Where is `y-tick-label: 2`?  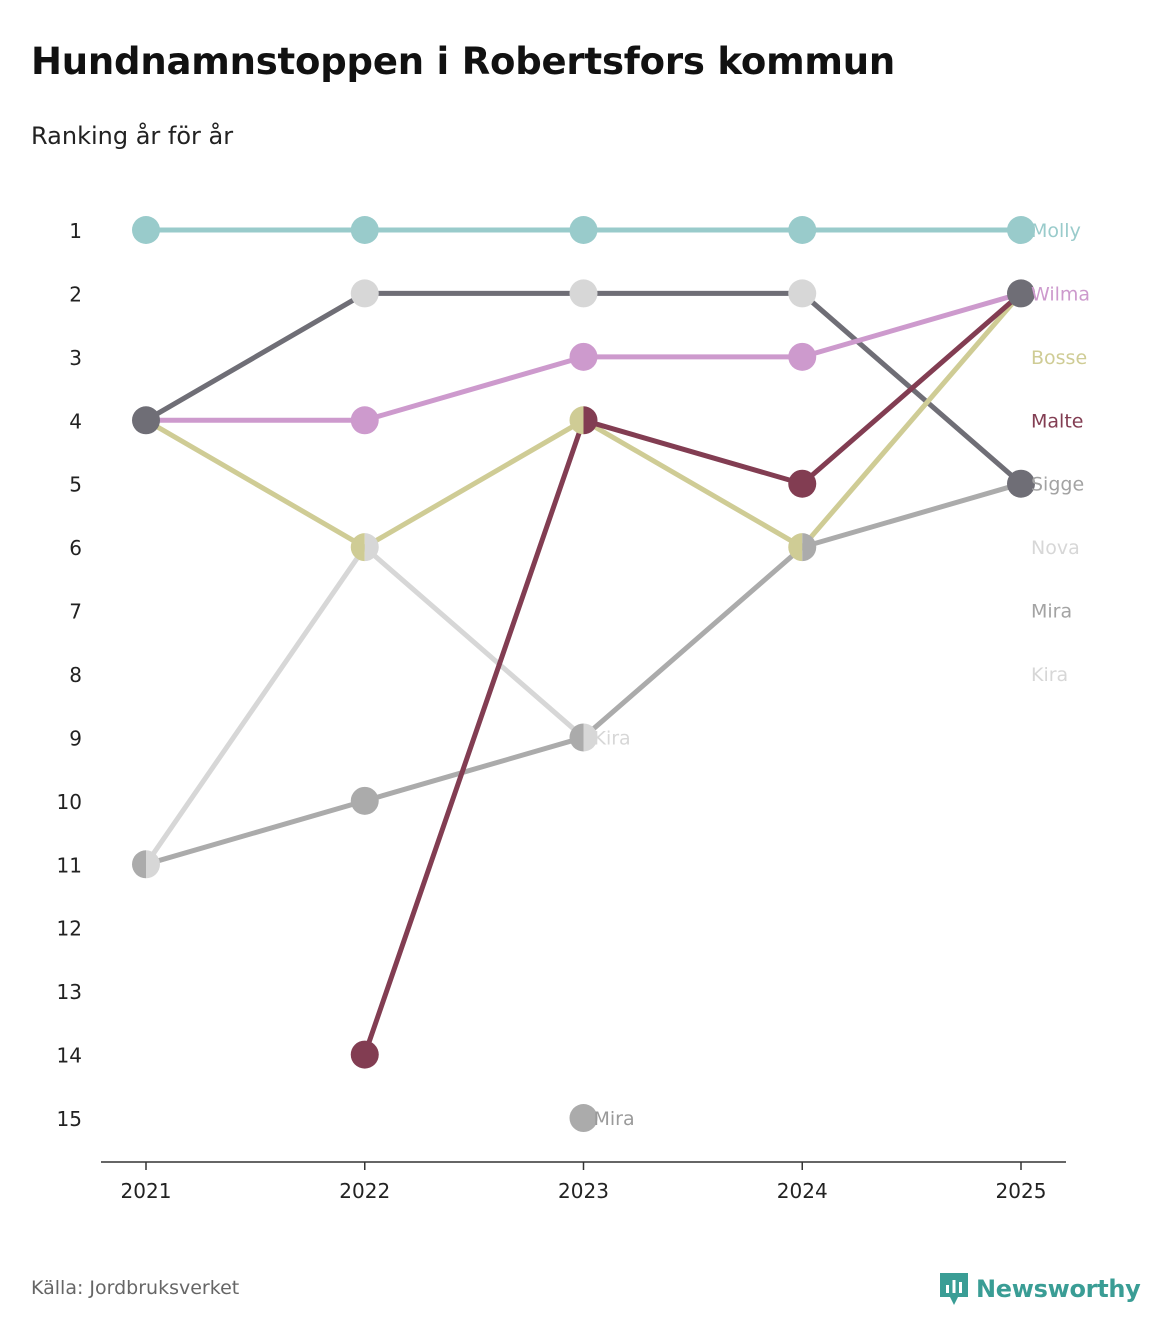 y-tick-label: 2 is located at coordinates (75, 294).